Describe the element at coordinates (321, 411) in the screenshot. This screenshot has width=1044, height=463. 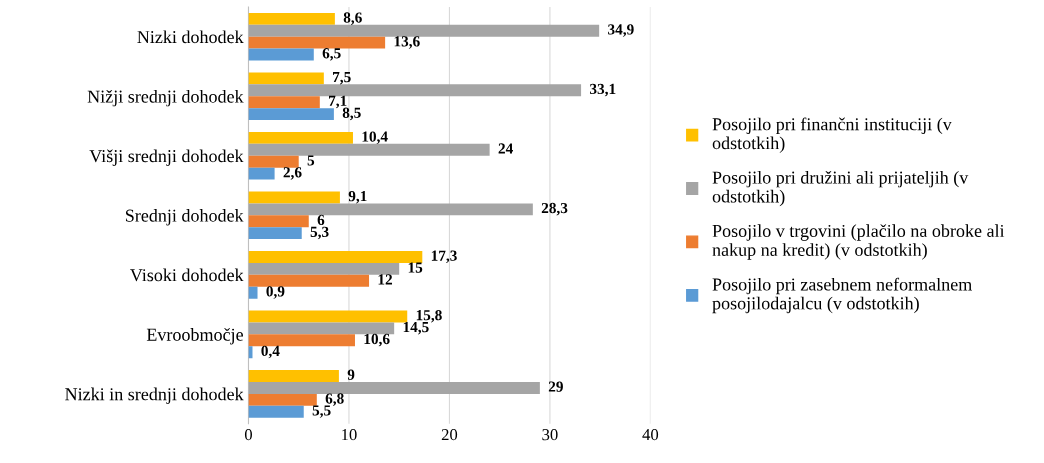
I see `data-label: 5,5` at that location.